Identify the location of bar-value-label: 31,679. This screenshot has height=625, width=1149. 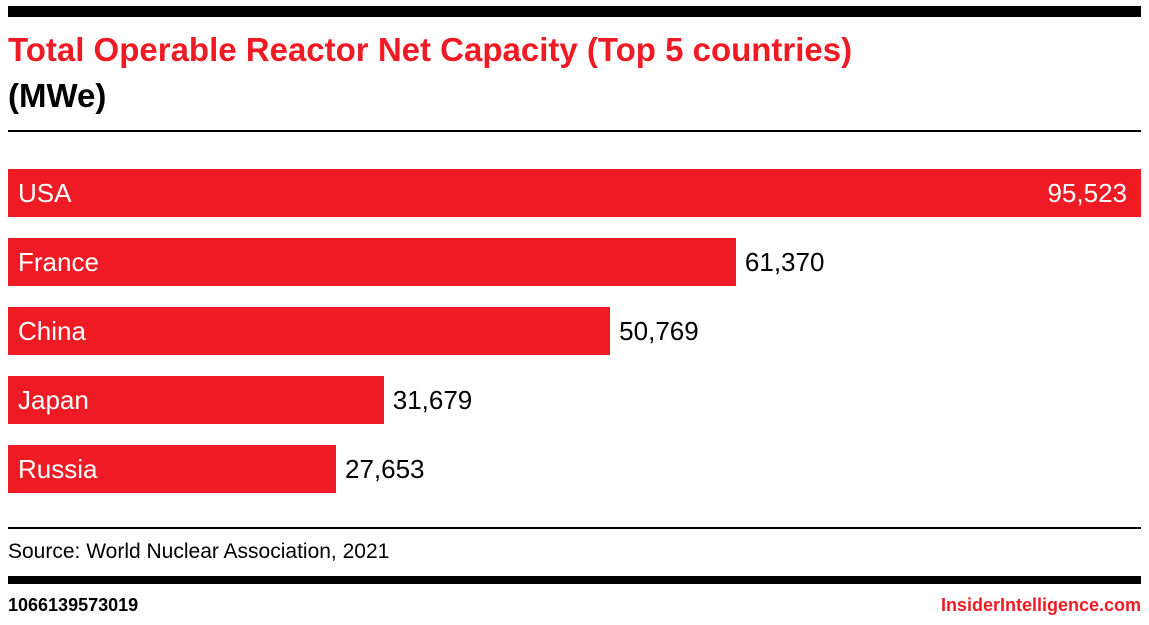
(432, 399).